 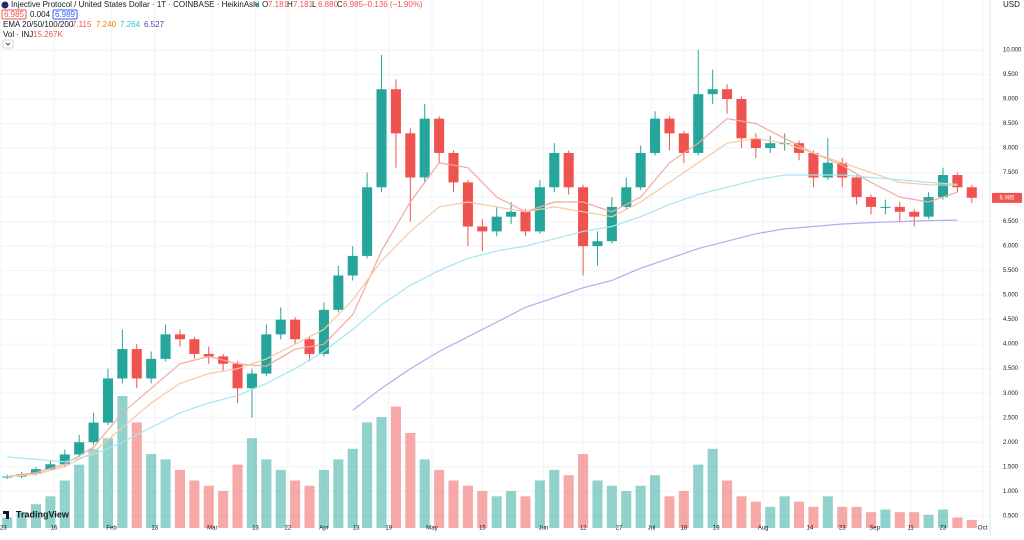 I want to click on y-tick-label: 2.500, so click(x=1011, y=418).